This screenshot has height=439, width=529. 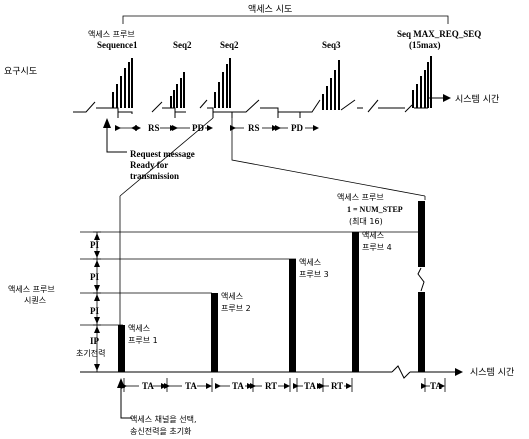 I want to click on ta1-label: TA, so click(x=148, y=386).